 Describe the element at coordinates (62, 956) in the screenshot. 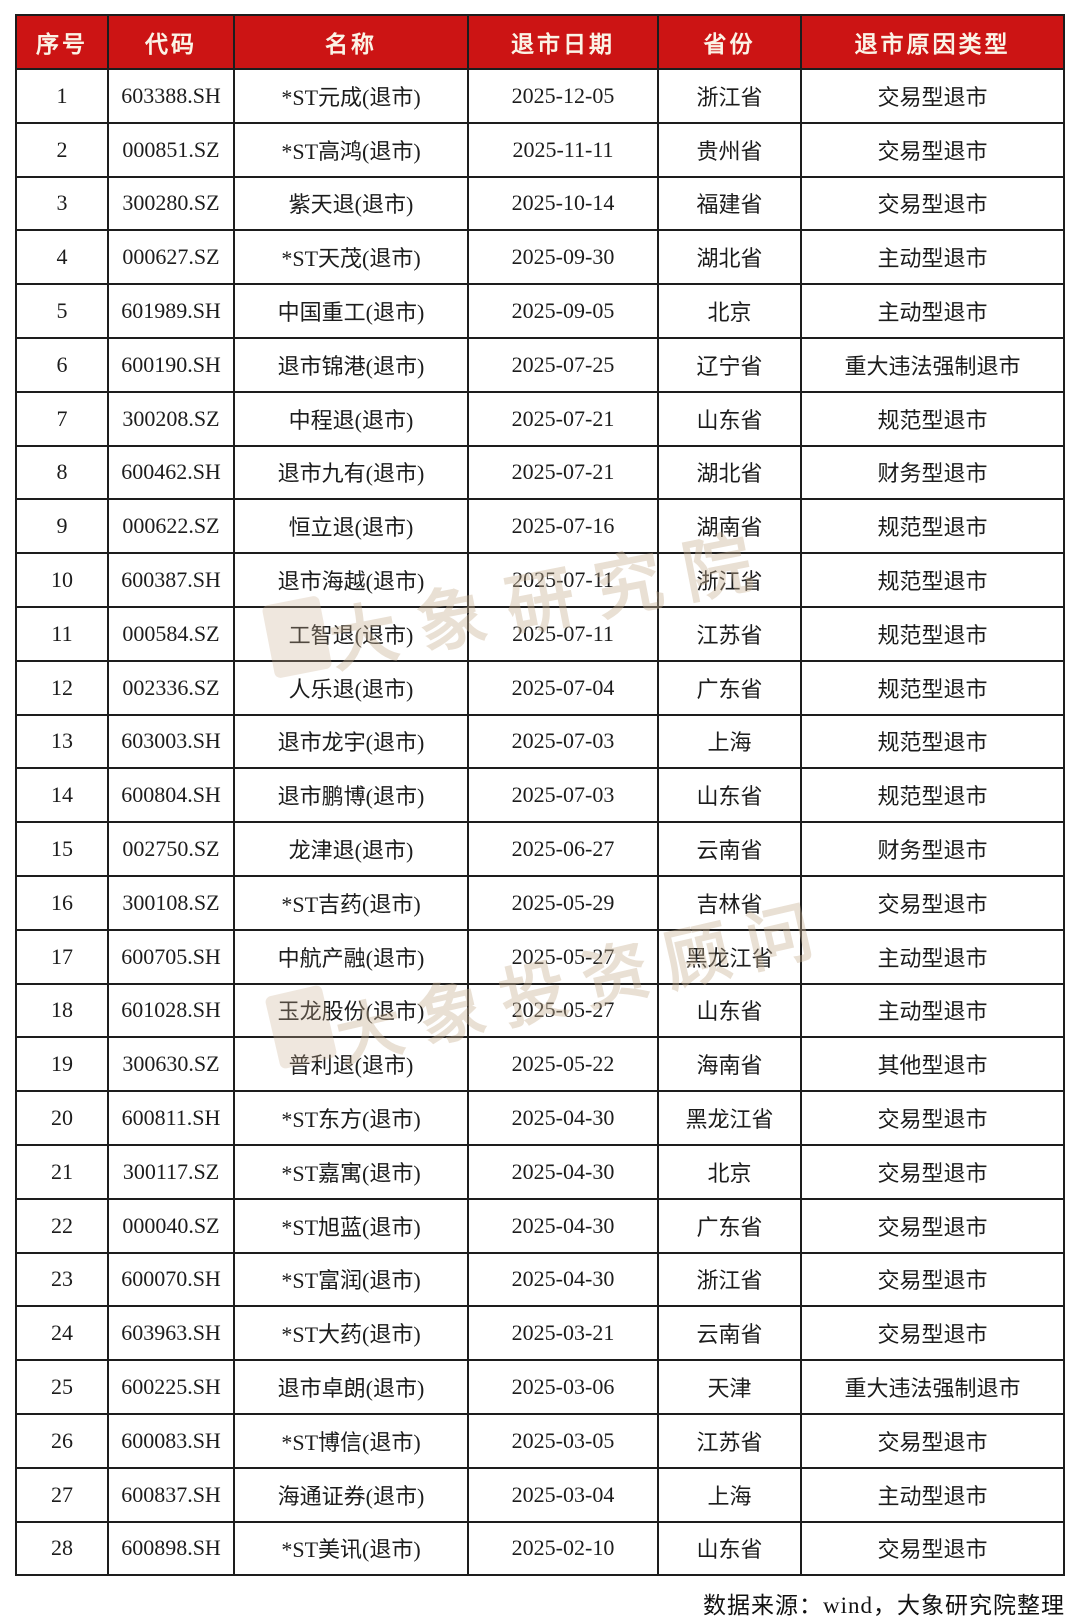

I see `cell-no: 17` at that location.